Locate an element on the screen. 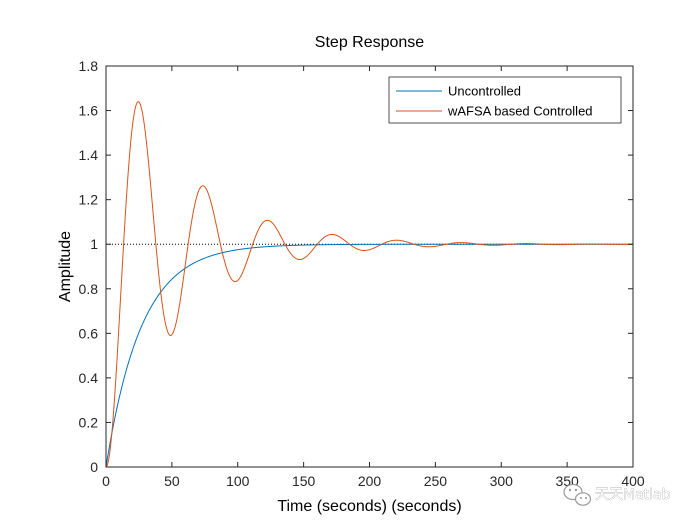  x-tick-label: 200 is located at coordinates (370, 481).